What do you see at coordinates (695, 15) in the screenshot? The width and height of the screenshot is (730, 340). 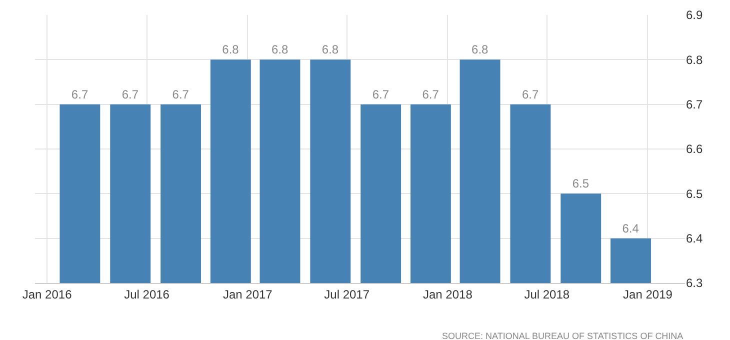 I see `y-tick-label: 6.9` at bounding box center [695, 15].